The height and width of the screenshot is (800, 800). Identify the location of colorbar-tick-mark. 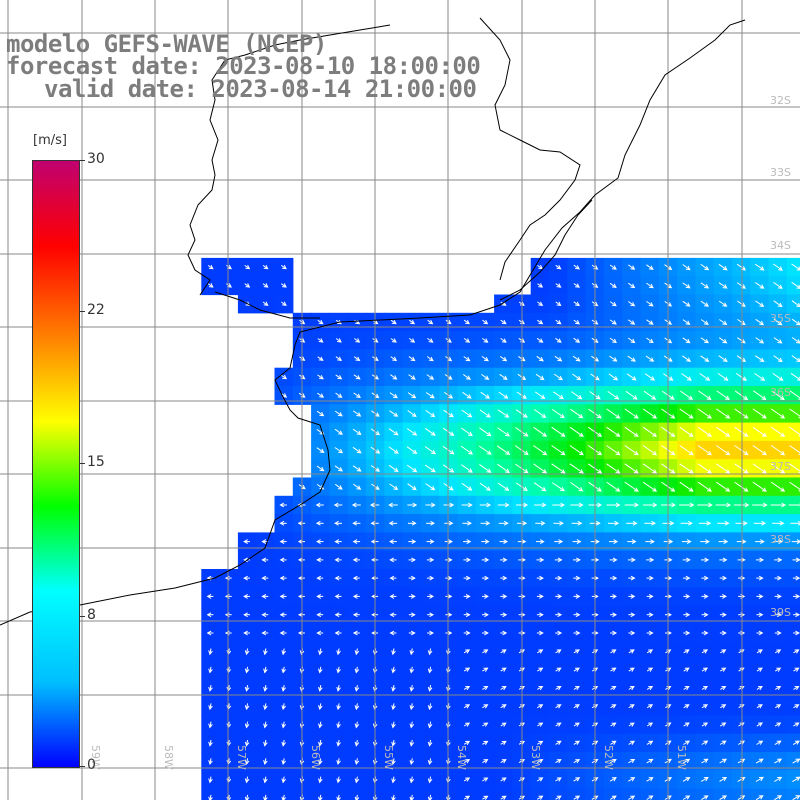
(82, 766).